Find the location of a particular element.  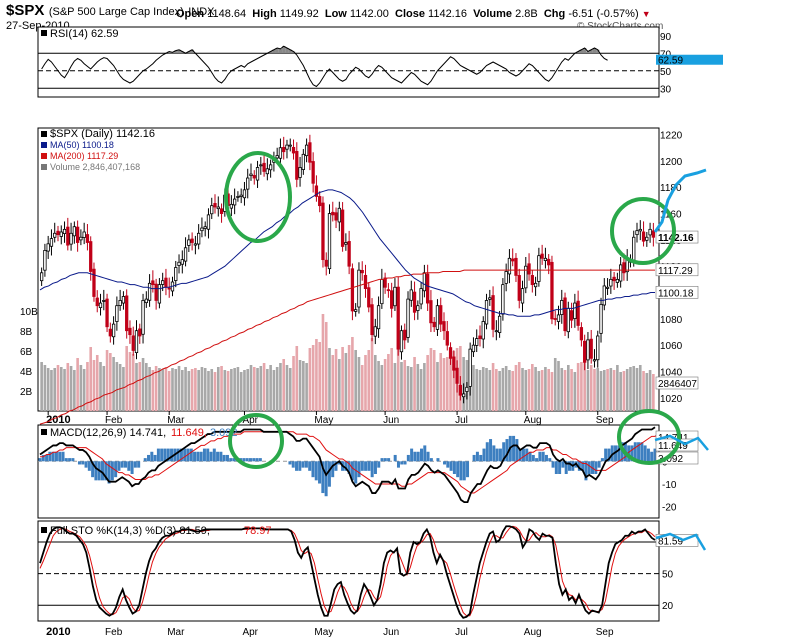

volume-tick-label: 8B is located at coordinates (26, 332).